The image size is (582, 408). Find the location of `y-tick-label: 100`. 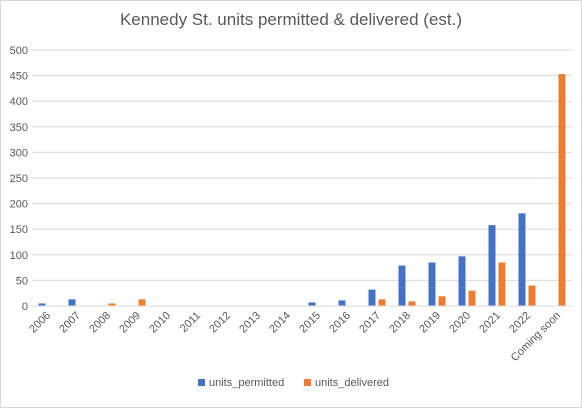

y-tick-label: 100 is located at coordinates (19, 256).